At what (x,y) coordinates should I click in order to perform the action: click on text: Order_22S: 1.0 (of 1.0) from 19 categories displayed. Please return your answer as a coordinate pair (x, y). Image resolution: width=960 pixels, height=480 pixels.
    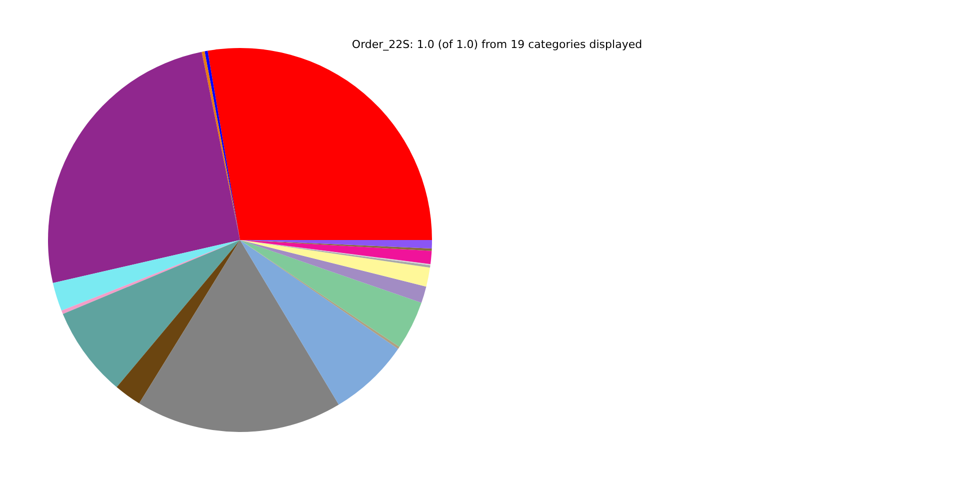
    Looking at the image, I should click on (497, 44).